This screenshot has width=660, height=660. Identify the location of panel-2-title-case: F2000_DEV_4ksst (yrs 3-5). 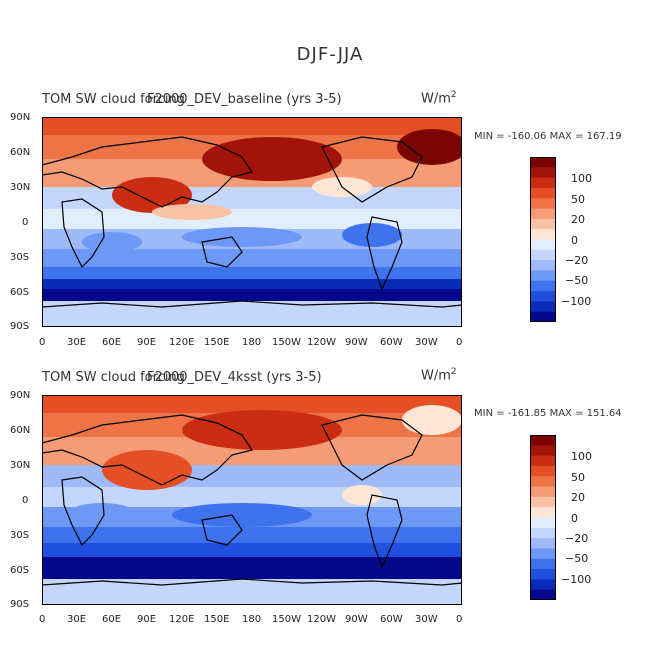
(234, 377).